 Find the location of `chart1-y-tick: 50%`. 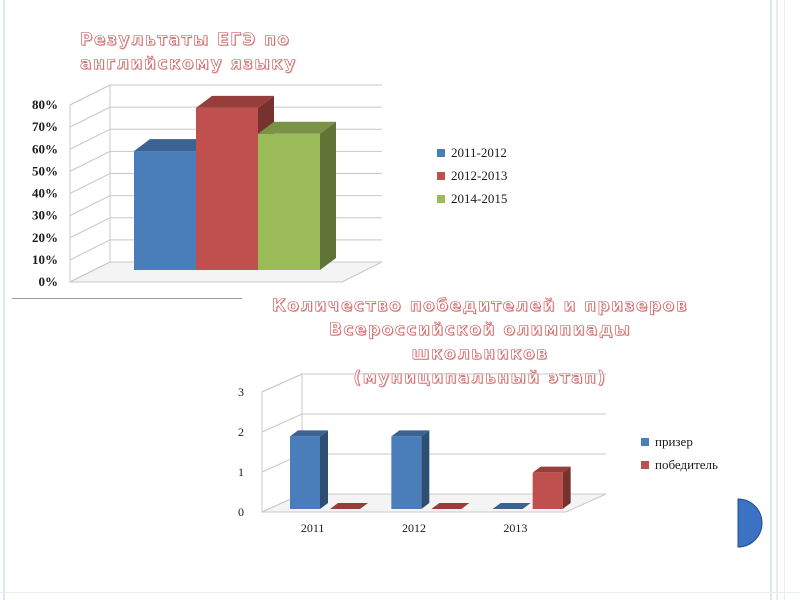

chart1-y-tick: 50% is located at coordinates (45, 170).